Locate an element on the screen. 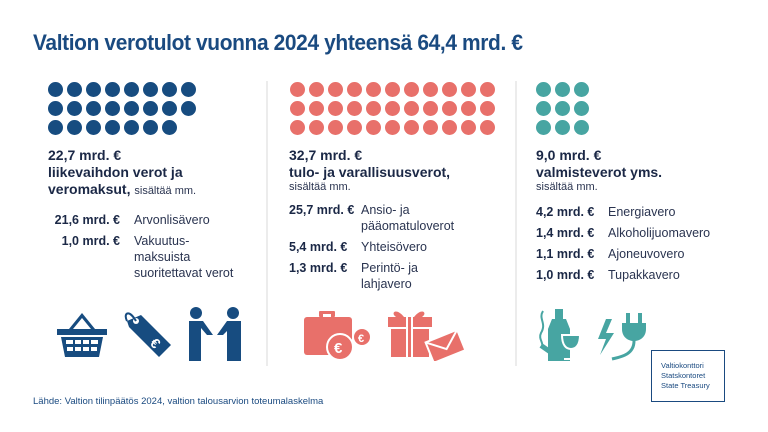  category-title: tulo- ja varallisuusverot, is located at coordinates (370, 172).